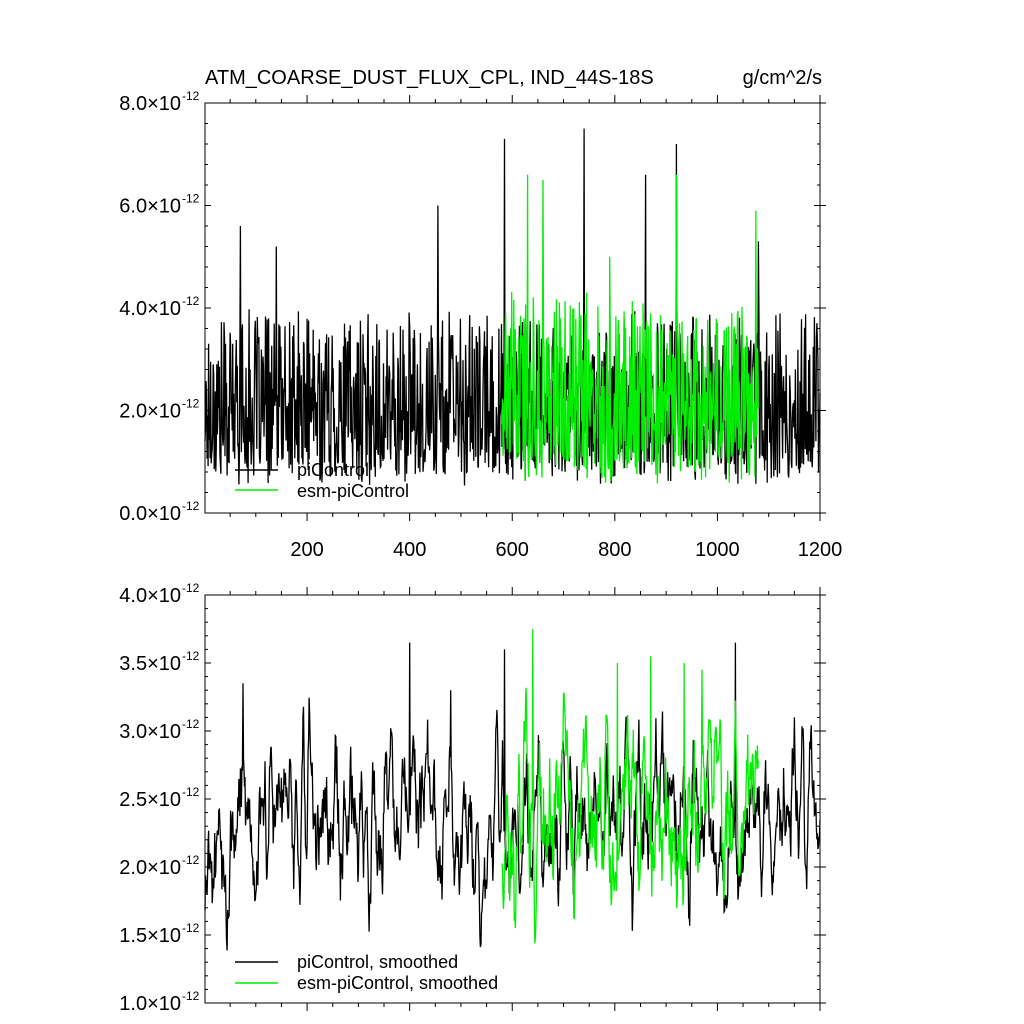  What do you see at coordinates (630, 329) in the screenshot?
I see `top-series-esm-picontrol` at bounding box center [630, 329].